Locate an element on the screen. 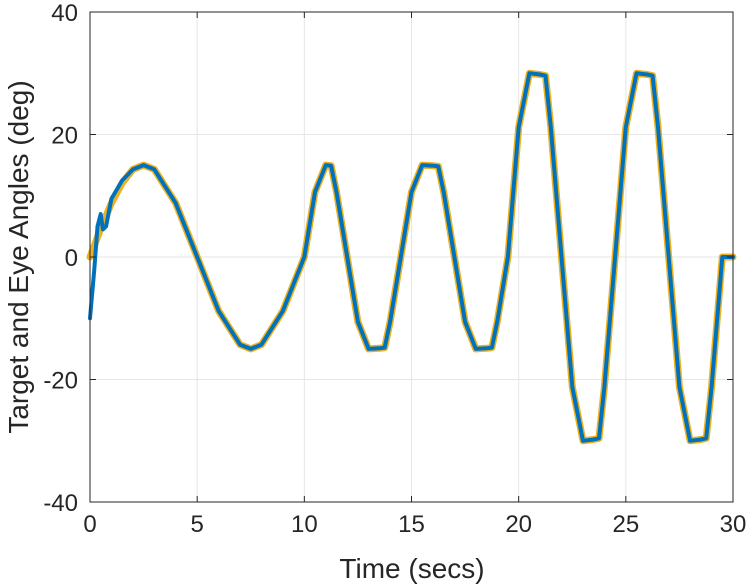 This screenshot has width=747, height=586. x-tick-label: 10 is located at coordinates (304, 524).